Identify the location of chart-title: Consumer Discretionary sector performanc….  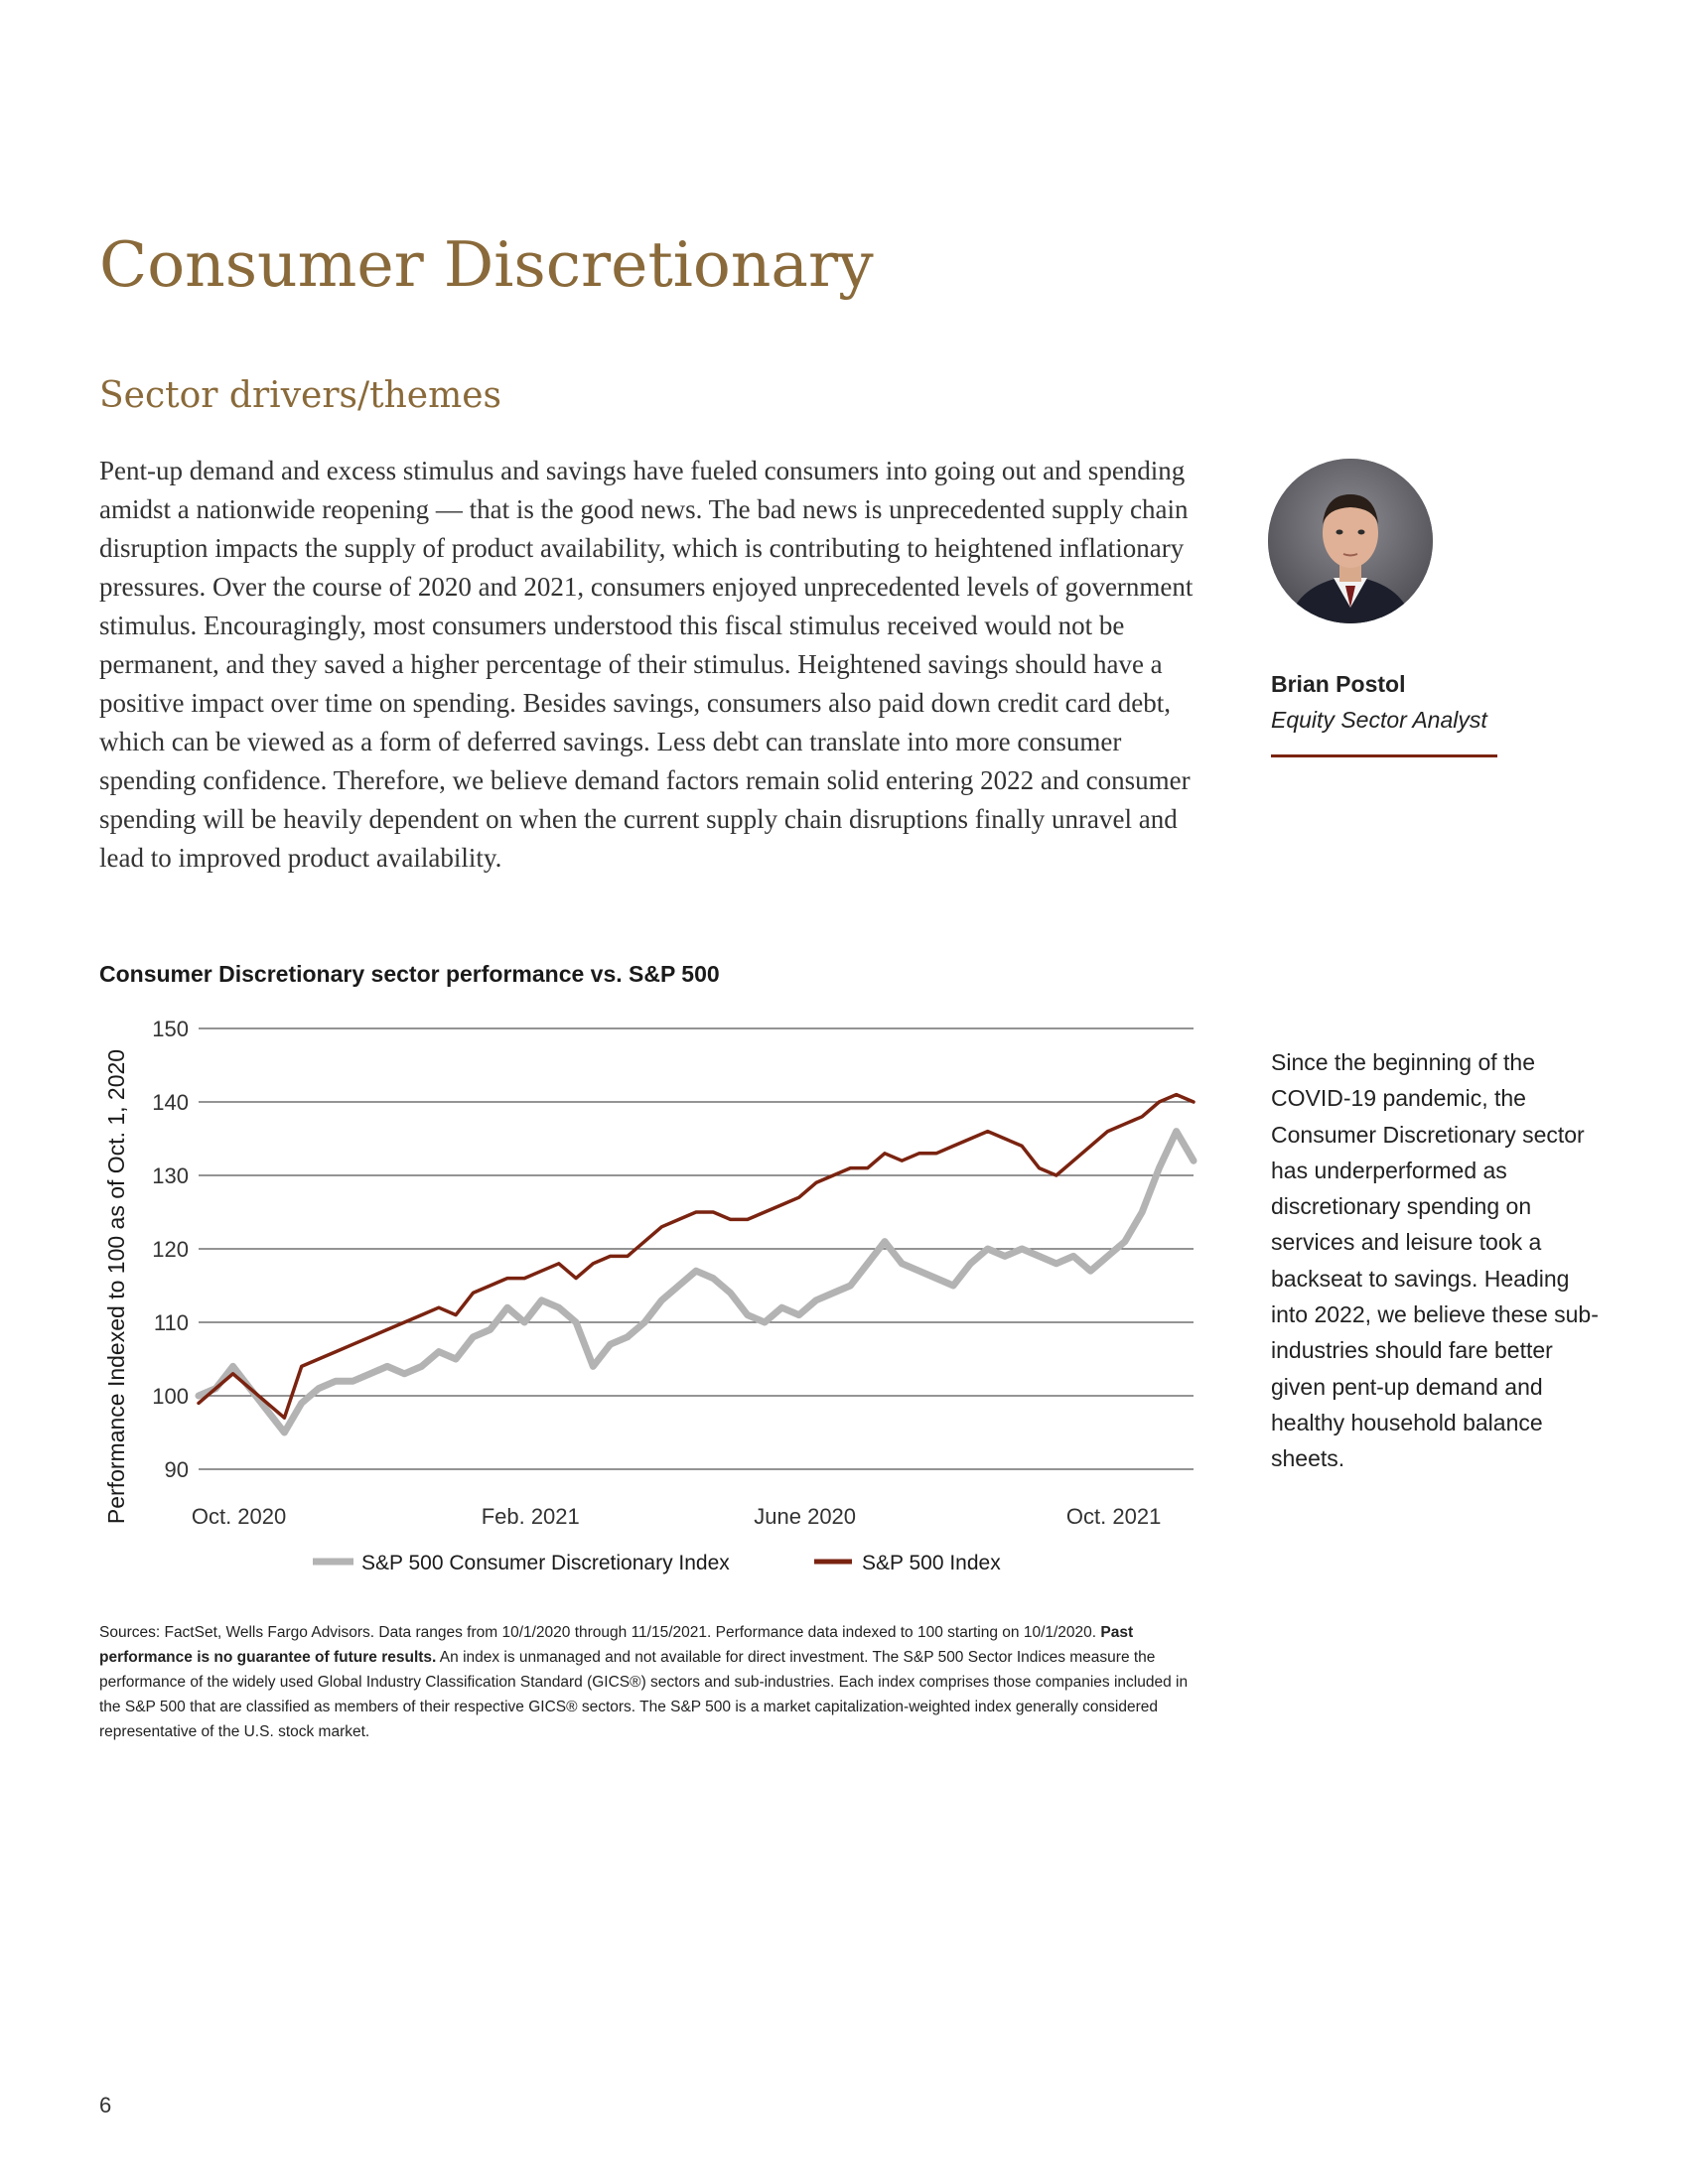
(409, 974).